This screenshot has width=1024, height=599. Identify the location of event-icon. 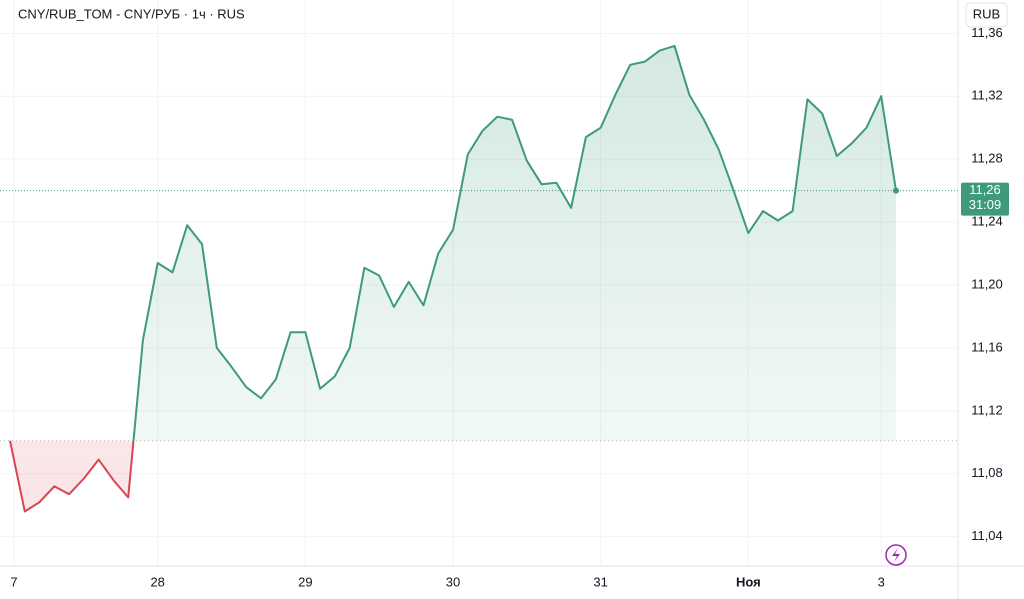
(896, 555).